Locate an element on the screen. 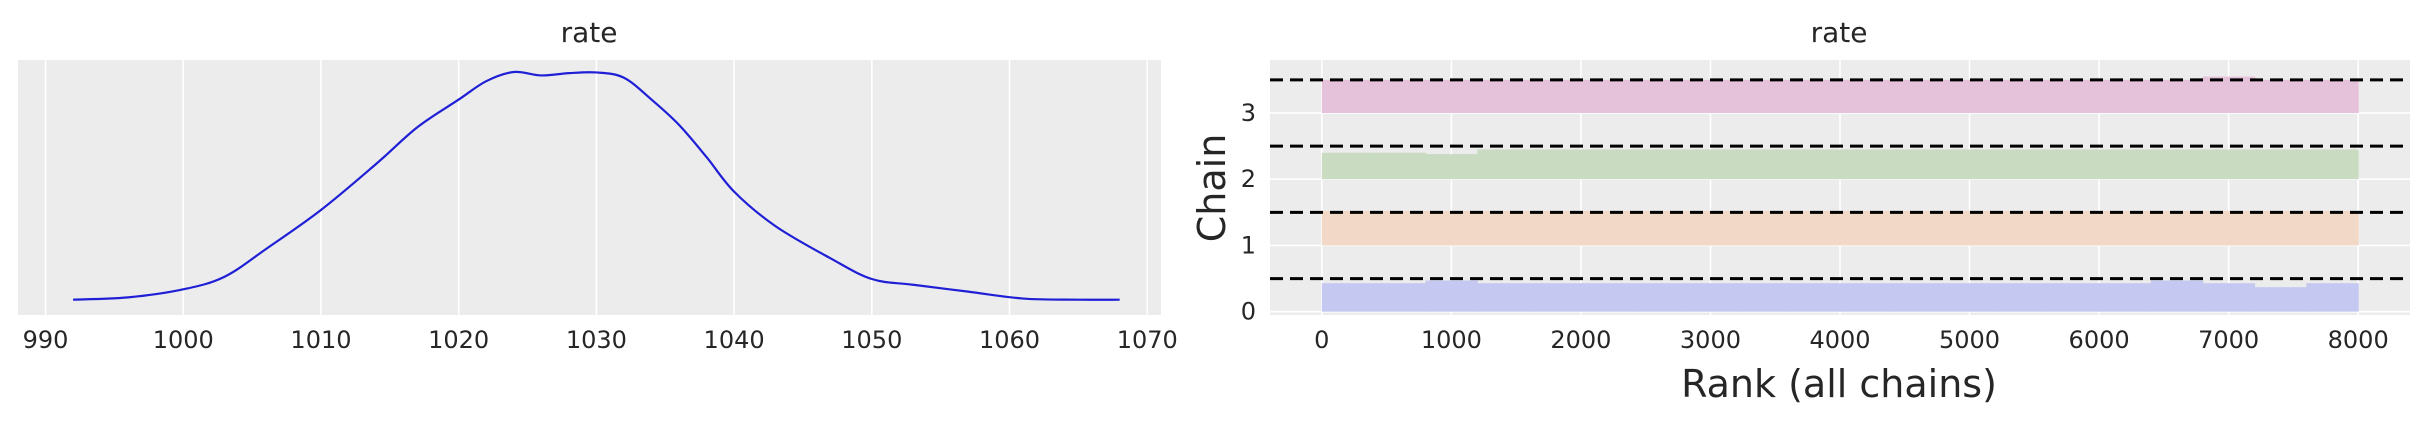  rank-x-axis-label: Rank (all chains) is located at coordinates (1839, 384).